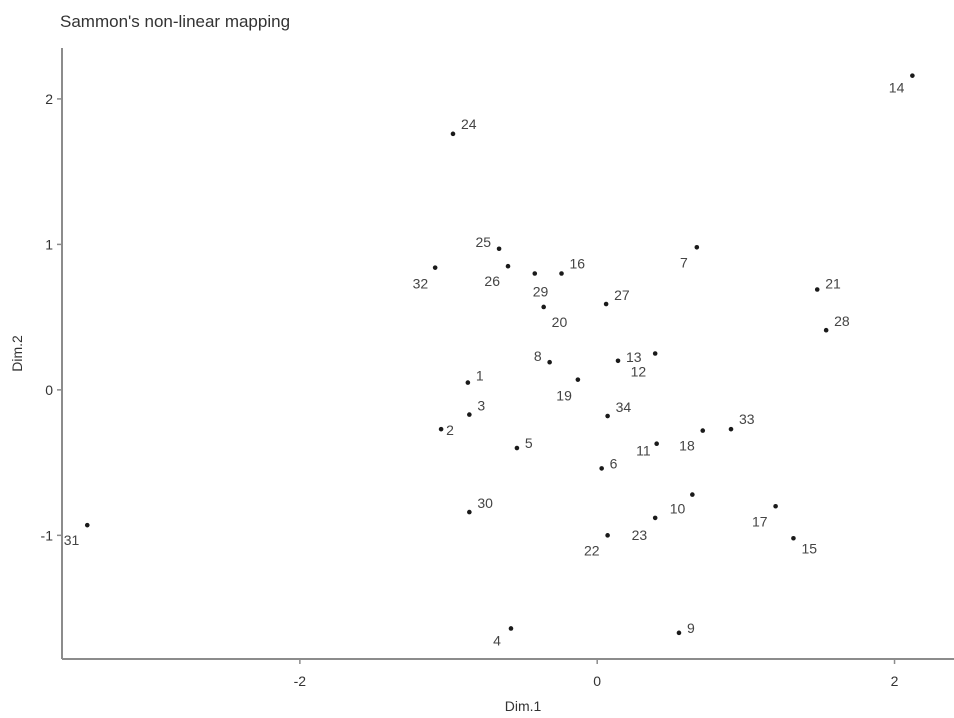 This screenshot has height=718, width=954. Describe the element at coordinates (469, 124) in the screenshot. I see `point-label-24: 24` at that location.